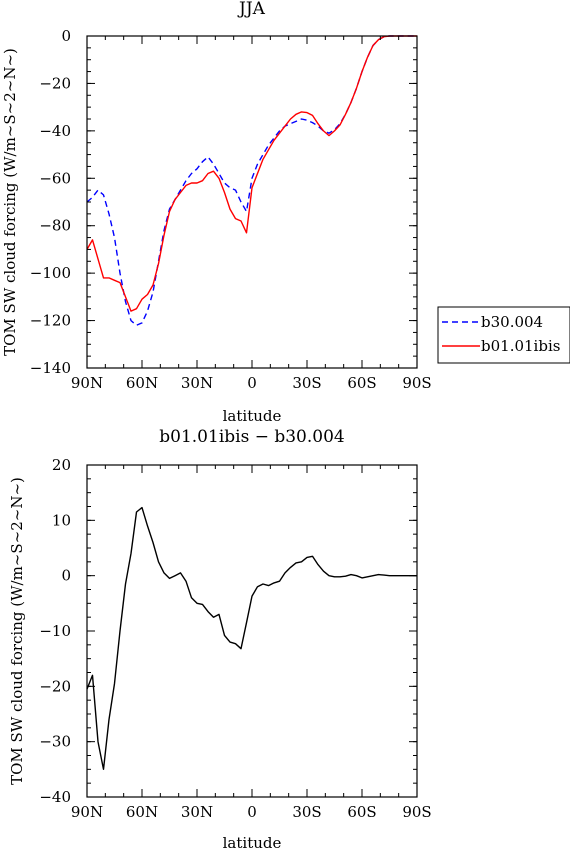 Image resolution: width=570 pixels, height=851 pixels. I want to click on bottom-x-tick-label: 90N, so click(87, 812).